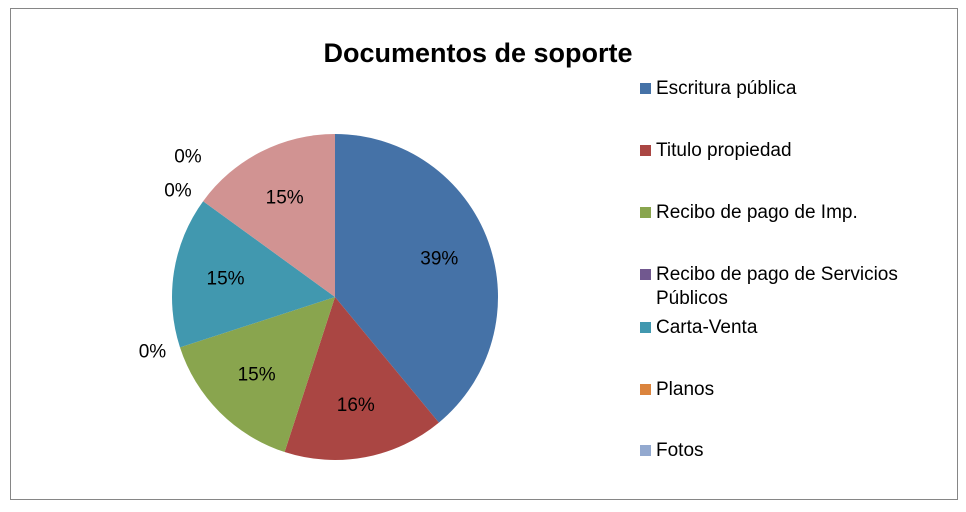  I want to click on legend-label: Fotos, so click(680, 450).